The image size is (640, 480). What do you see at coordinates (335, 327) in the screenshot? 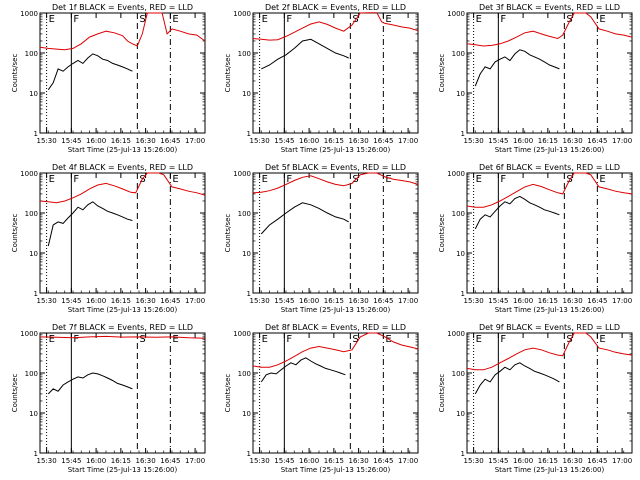
I see `subplot-title: Det 8f BLACK = Events, RED = LLD` at bounding box center [335, 327].